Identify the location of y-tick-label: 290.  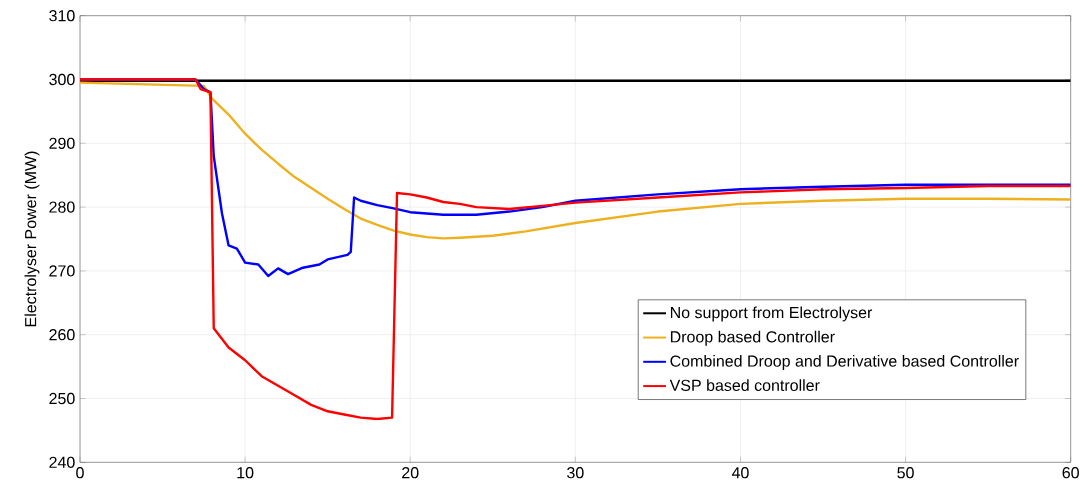
(62, 143).